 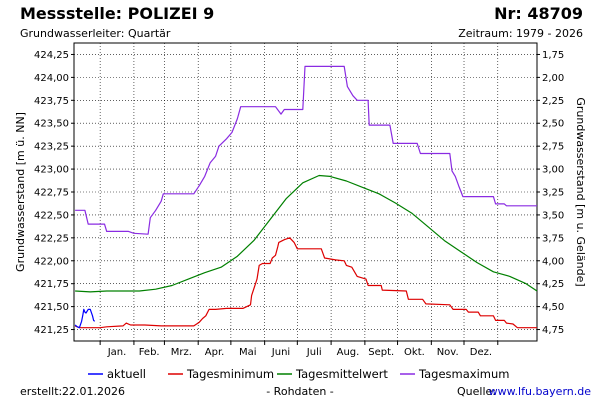 What do you see at coordinates (51, 307) in the screenshot?
I see `y-tick-label: 421,50` at bounding box center [51, 307].